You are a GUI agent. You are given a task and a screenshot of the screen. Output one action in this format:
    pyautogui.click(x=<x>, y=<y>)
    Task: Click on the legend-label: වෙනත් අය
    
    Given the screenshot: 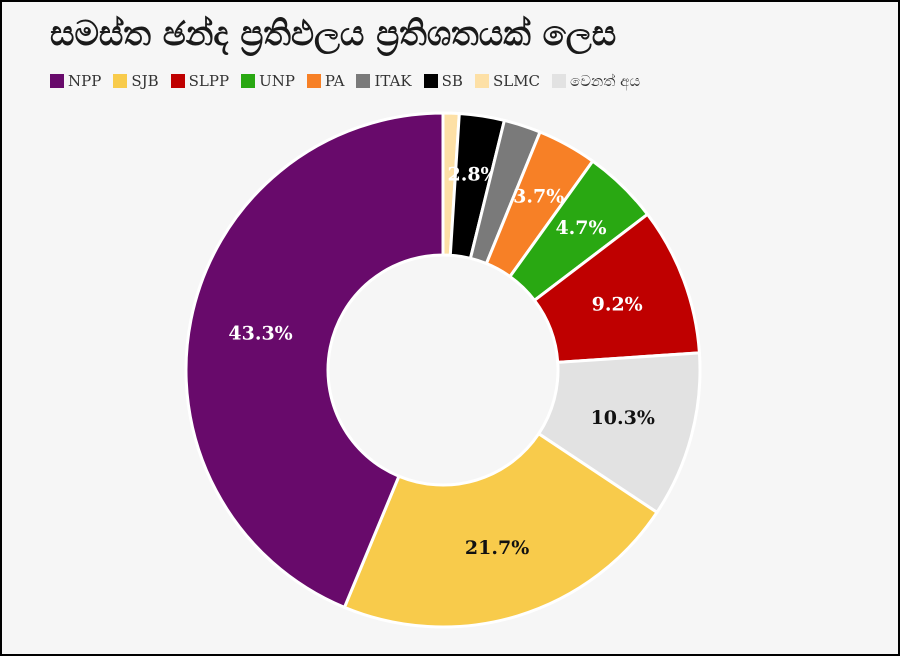 What is the action you would take?
    pyautogui.click(x=605, y=81)
    